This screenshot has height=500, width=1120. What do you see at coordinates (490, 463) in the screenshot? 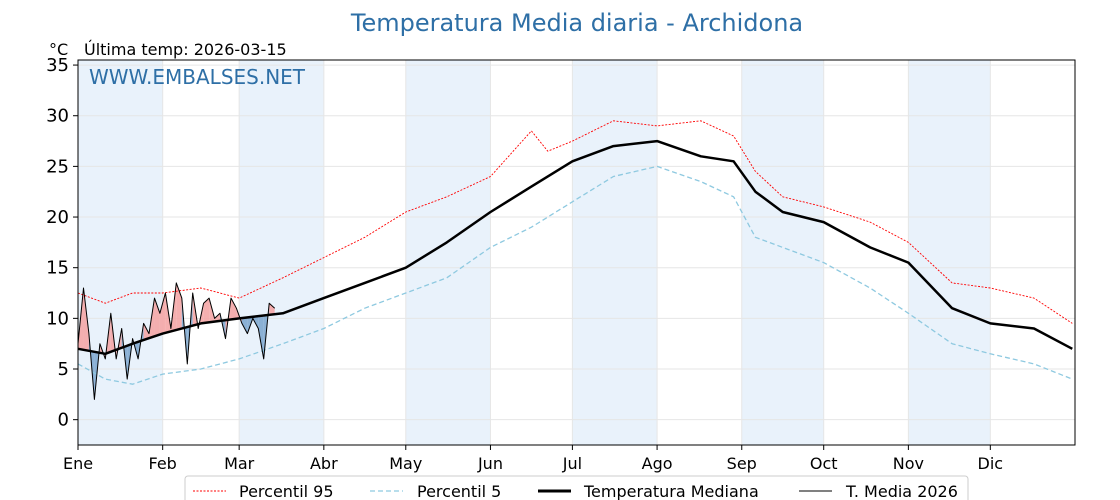
I see `x-tick-label-jun: Jun` at bounding box center [490, 463].